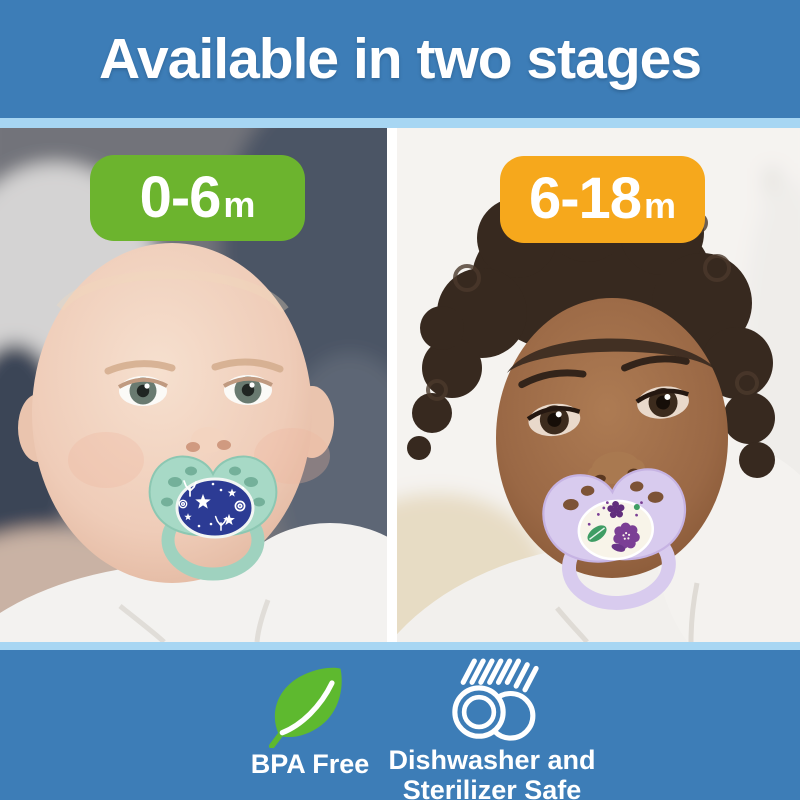  I want to click on leaf-icon, so click(305, 707).